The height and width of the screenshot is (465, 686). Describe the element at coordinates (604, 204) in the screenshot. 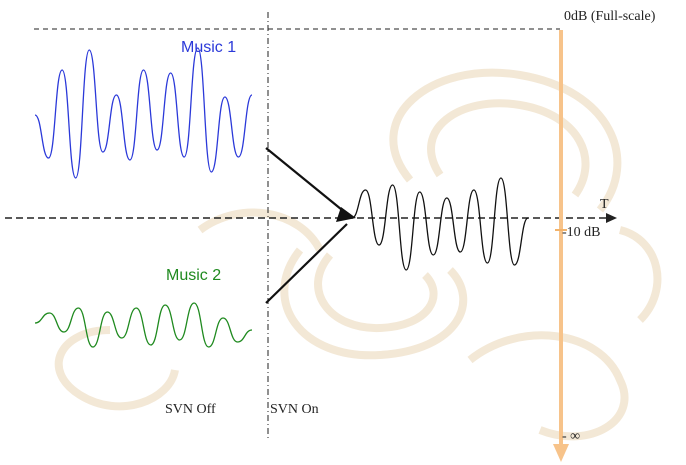

I see `time-axis-label: T` at that location.